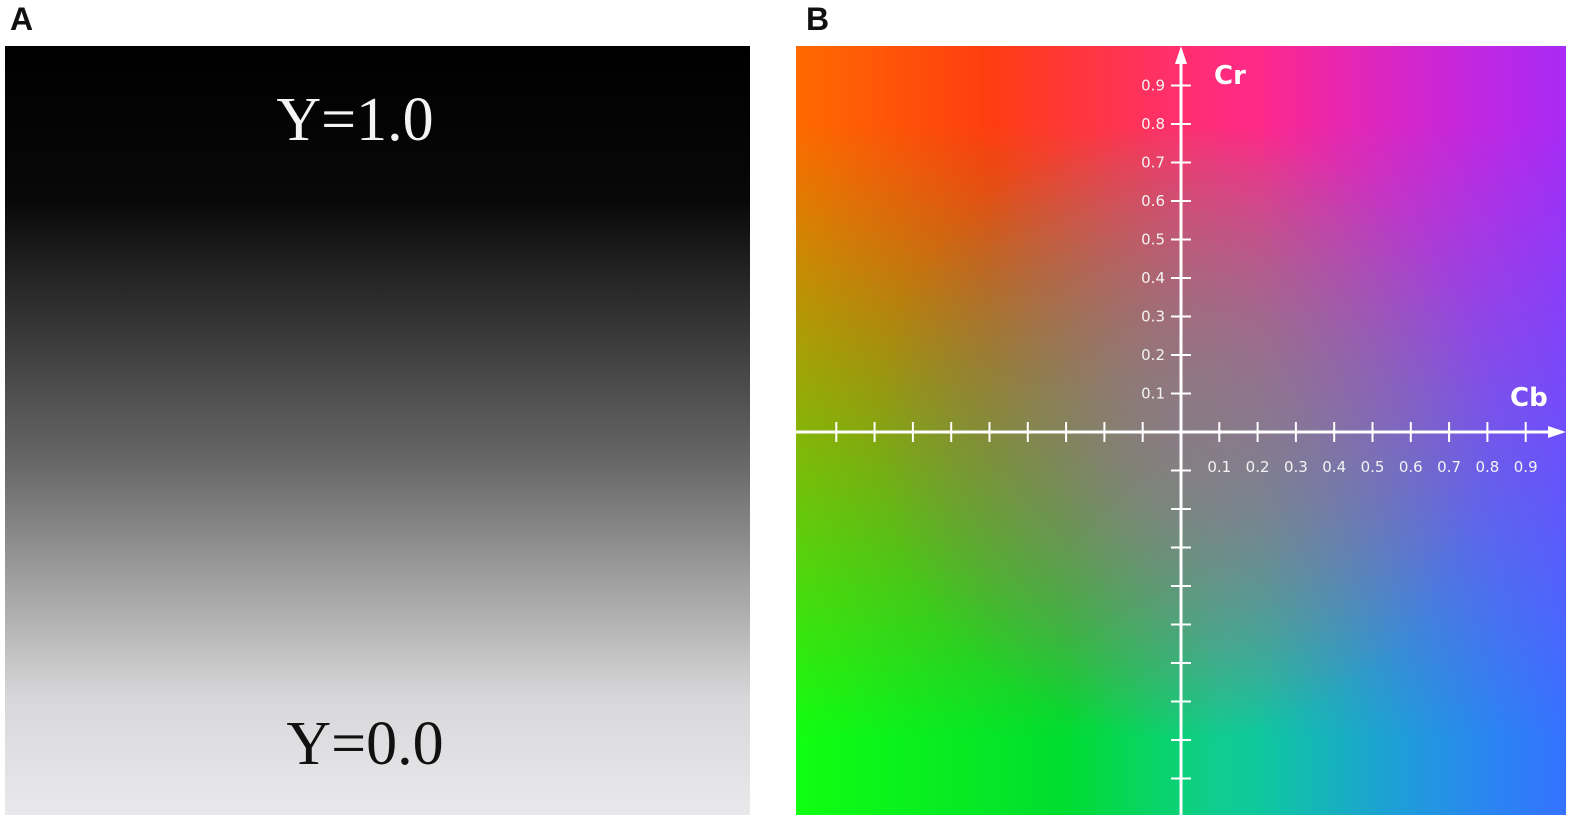 The height and width of the screenshot is (827, 1585). Describe the element at coordinates (354, 120) in the screenshot. I see `top-label: Y=1.0` at that location.